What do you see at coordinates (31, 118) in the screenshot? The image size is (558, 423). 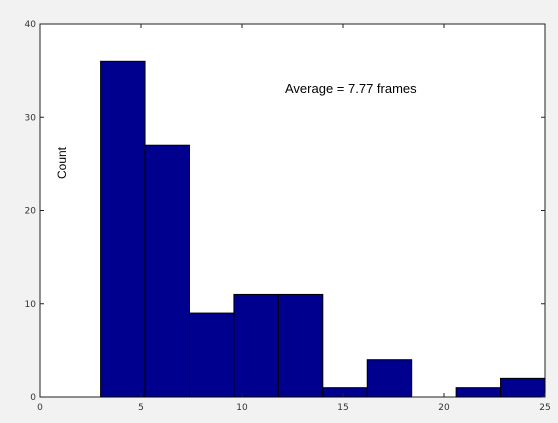 I see `y-tick-label: 30` at bounding box center [31, 118].